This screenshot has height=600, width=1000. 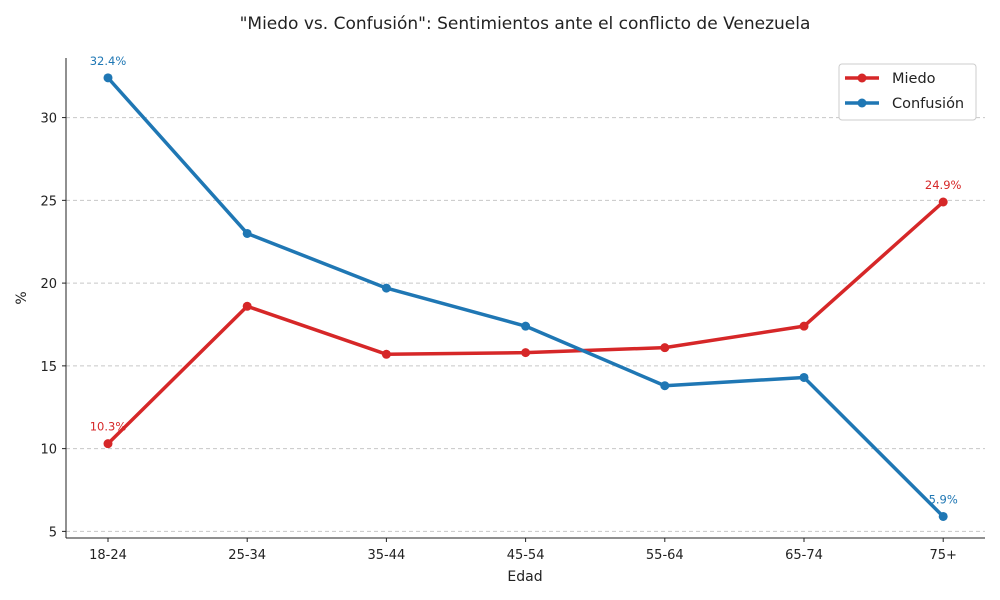 What do you see at coordinates (22, 297) in the screenshot?
I see `y-axis-label: %` at bounding box center [22, 297].